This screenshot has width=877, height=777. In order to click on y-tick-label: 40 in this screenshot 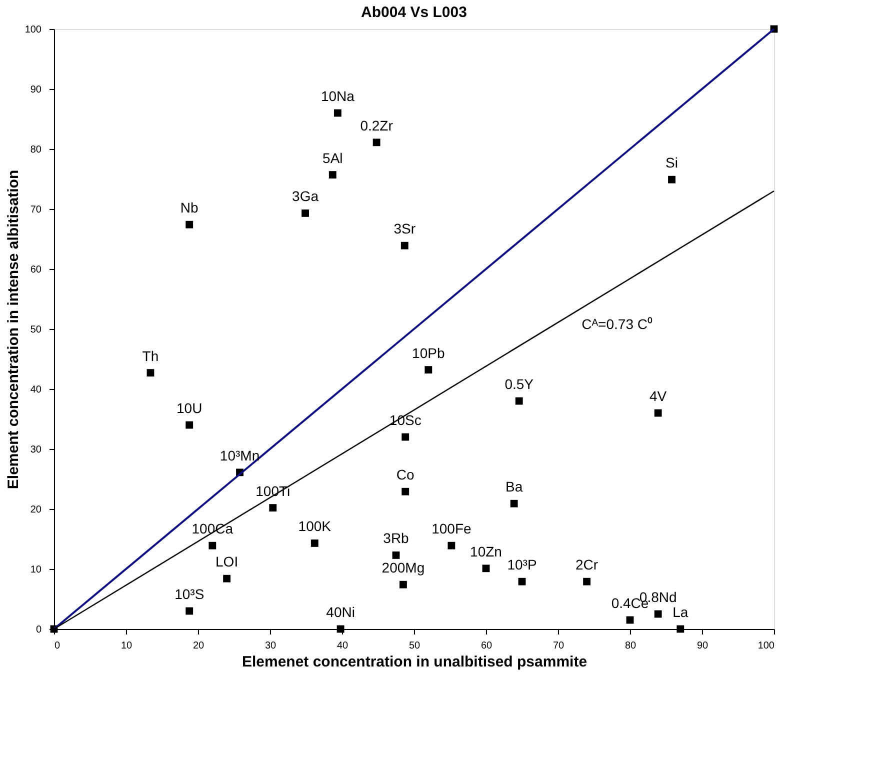, I will do `click(36, 390)`.